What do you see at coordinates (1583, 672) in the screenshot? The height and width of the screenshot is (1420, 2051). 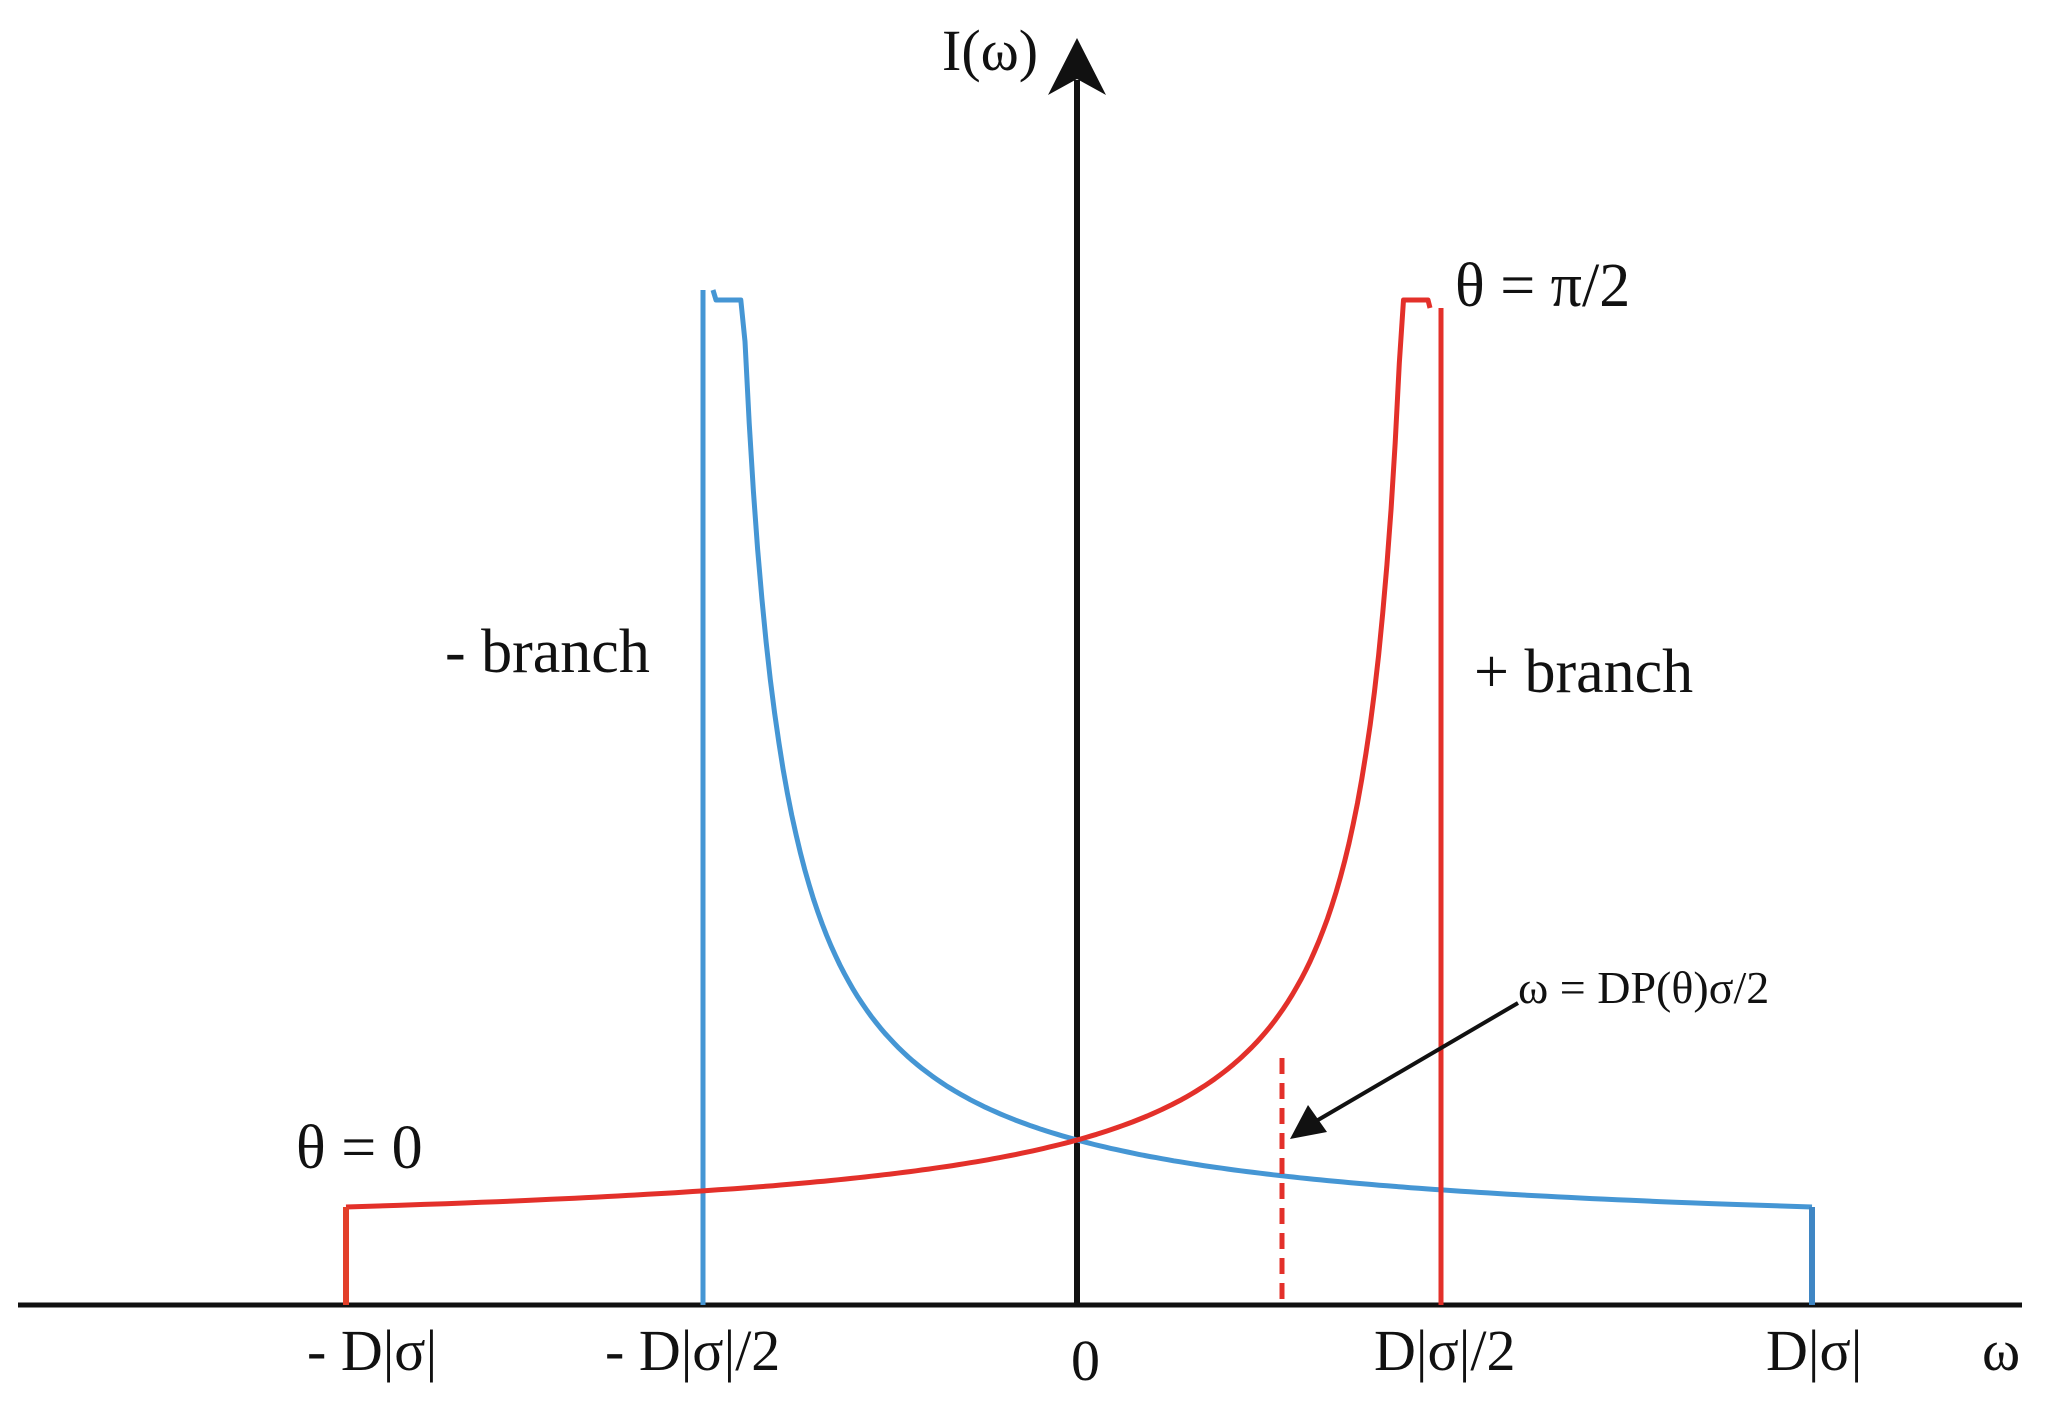 I see `plus-branch-label: + branch` at bounding box center [1583, 672].